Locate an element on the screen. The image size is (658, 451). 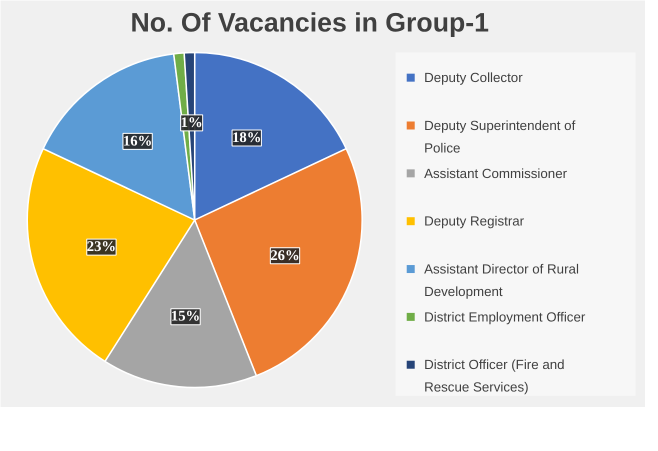
data-label: 18% is located at coordinates (247, 138).